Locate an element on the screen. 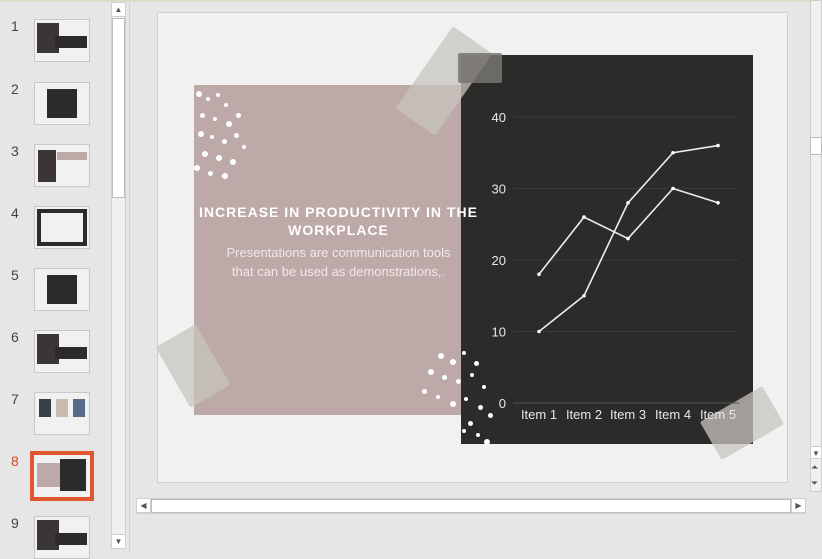  x-tick-label: Item 5 is located at coordinates (718, 414).